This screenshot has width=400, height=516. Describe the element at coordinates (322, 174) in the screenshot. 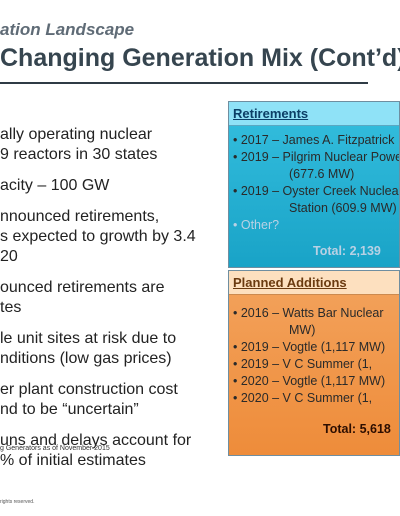

I see `list-item: (677.6 MW)` at that location.